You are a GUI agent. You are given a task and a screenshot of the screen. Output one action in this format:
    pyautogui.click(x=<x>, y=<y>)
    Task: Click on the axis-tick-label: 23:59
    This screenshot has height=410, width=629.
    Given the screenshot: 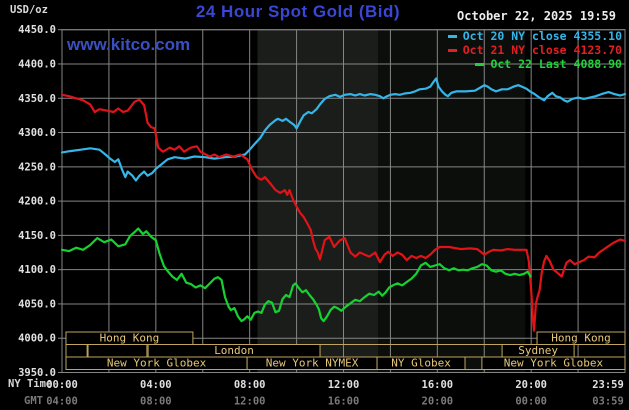 What is the action you would take?
    pyautogui.click(x=608, y=385)
    